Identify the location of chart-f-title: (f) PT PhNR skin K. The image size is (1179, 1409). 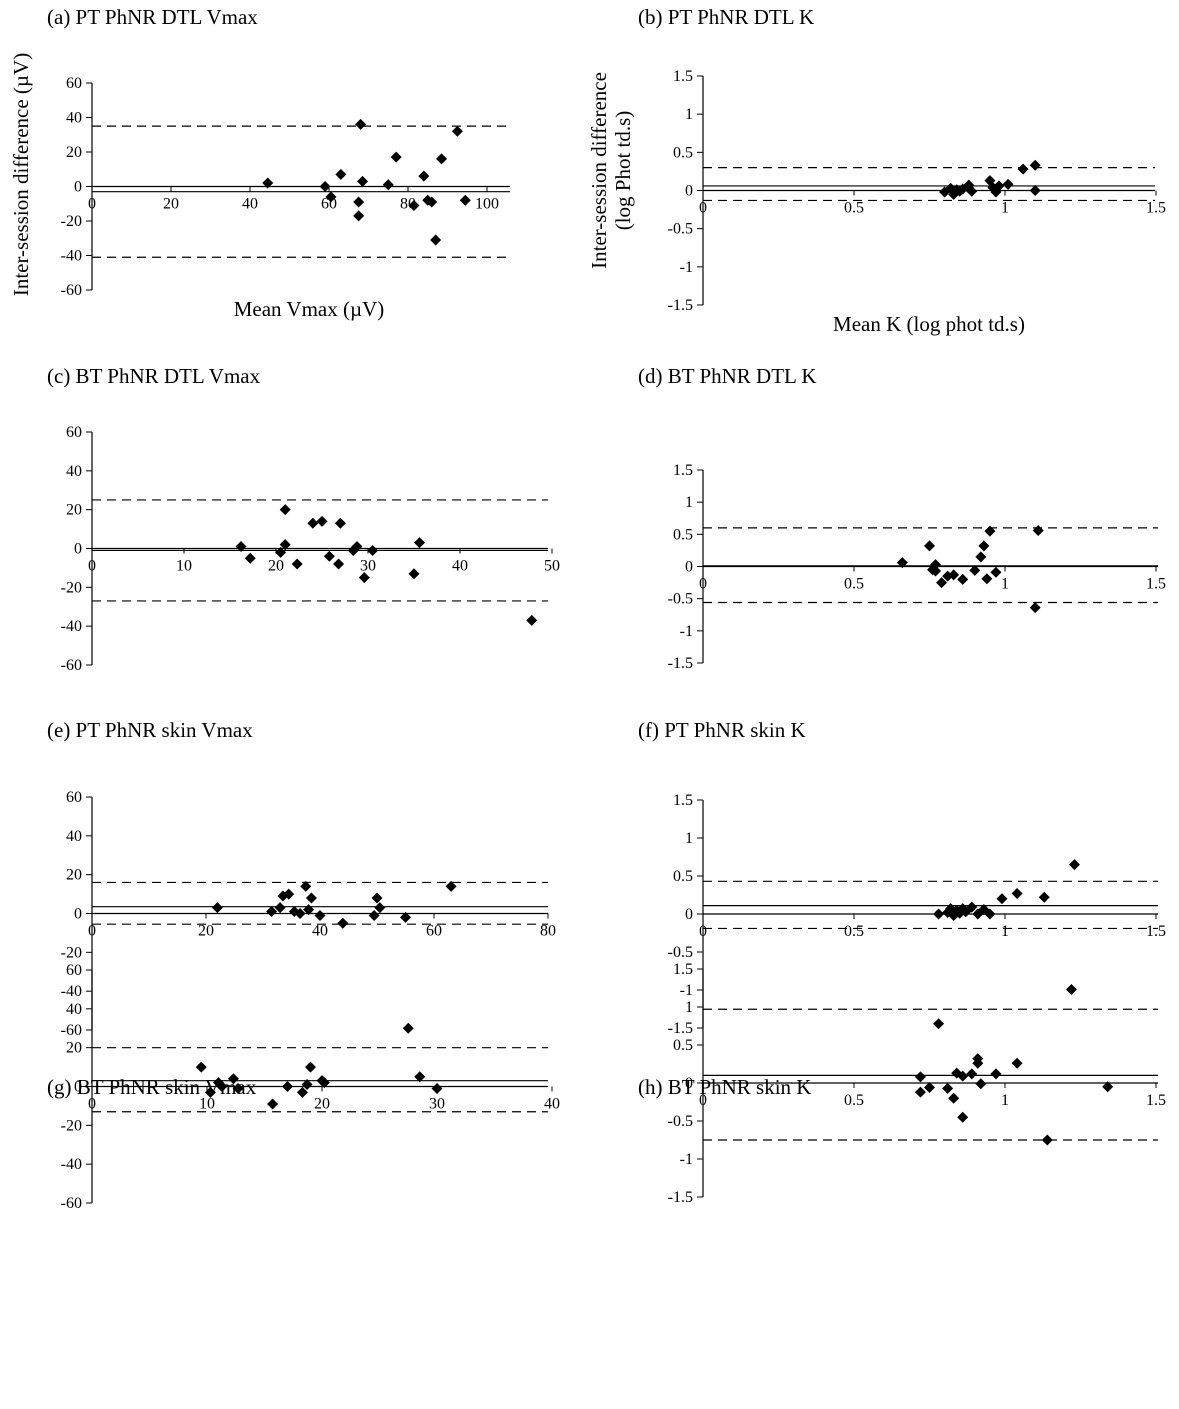
(722, 730).